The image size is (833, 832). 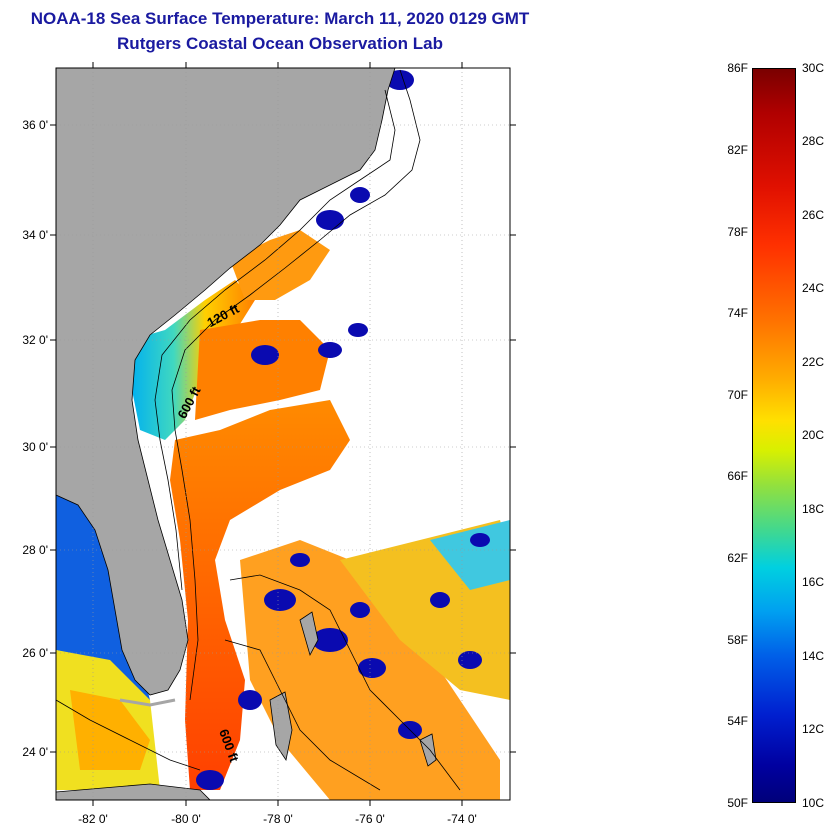 I want to click on lat-label: 32 0', so click(x=35, y=340).